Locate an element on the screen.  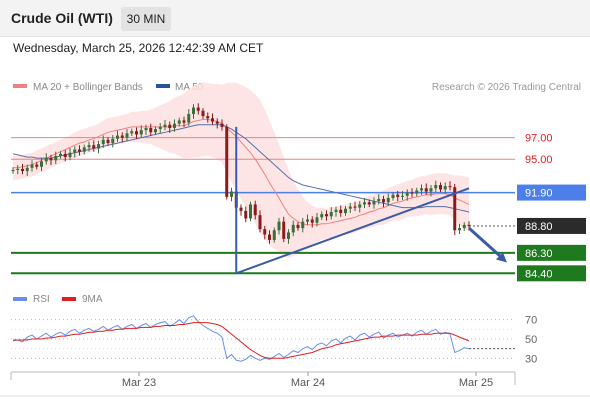
legend-rsi-swatch is located at coordinates (20, 299).